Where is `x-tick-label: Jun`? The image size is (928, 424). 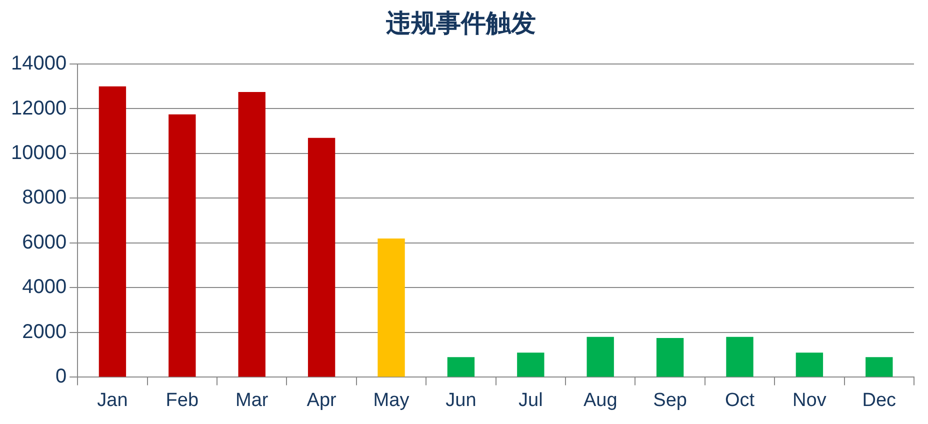
x-tick-label: Jun is located at coordinates (461, 400).